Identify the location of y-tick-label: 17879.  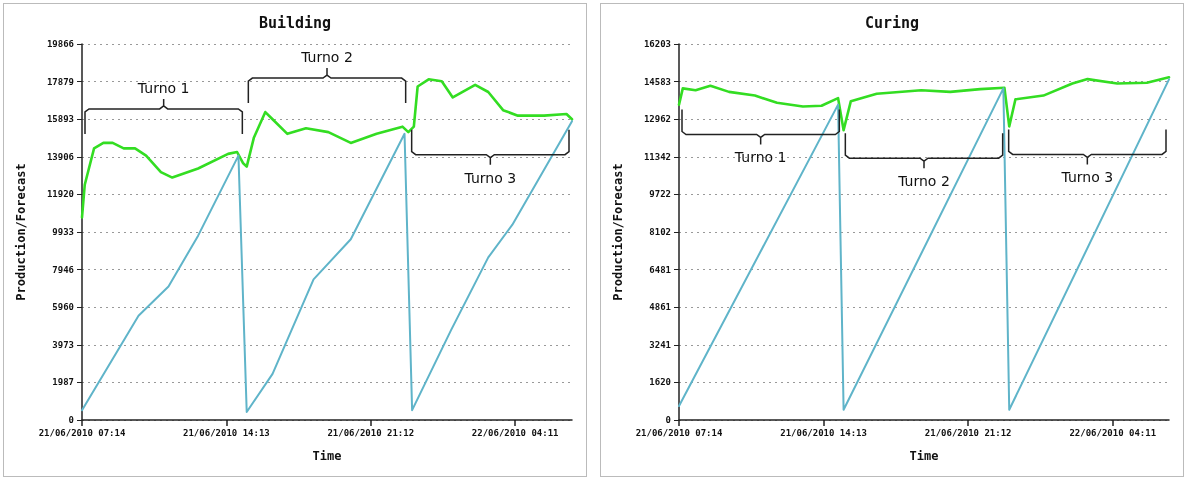
(60, 81).